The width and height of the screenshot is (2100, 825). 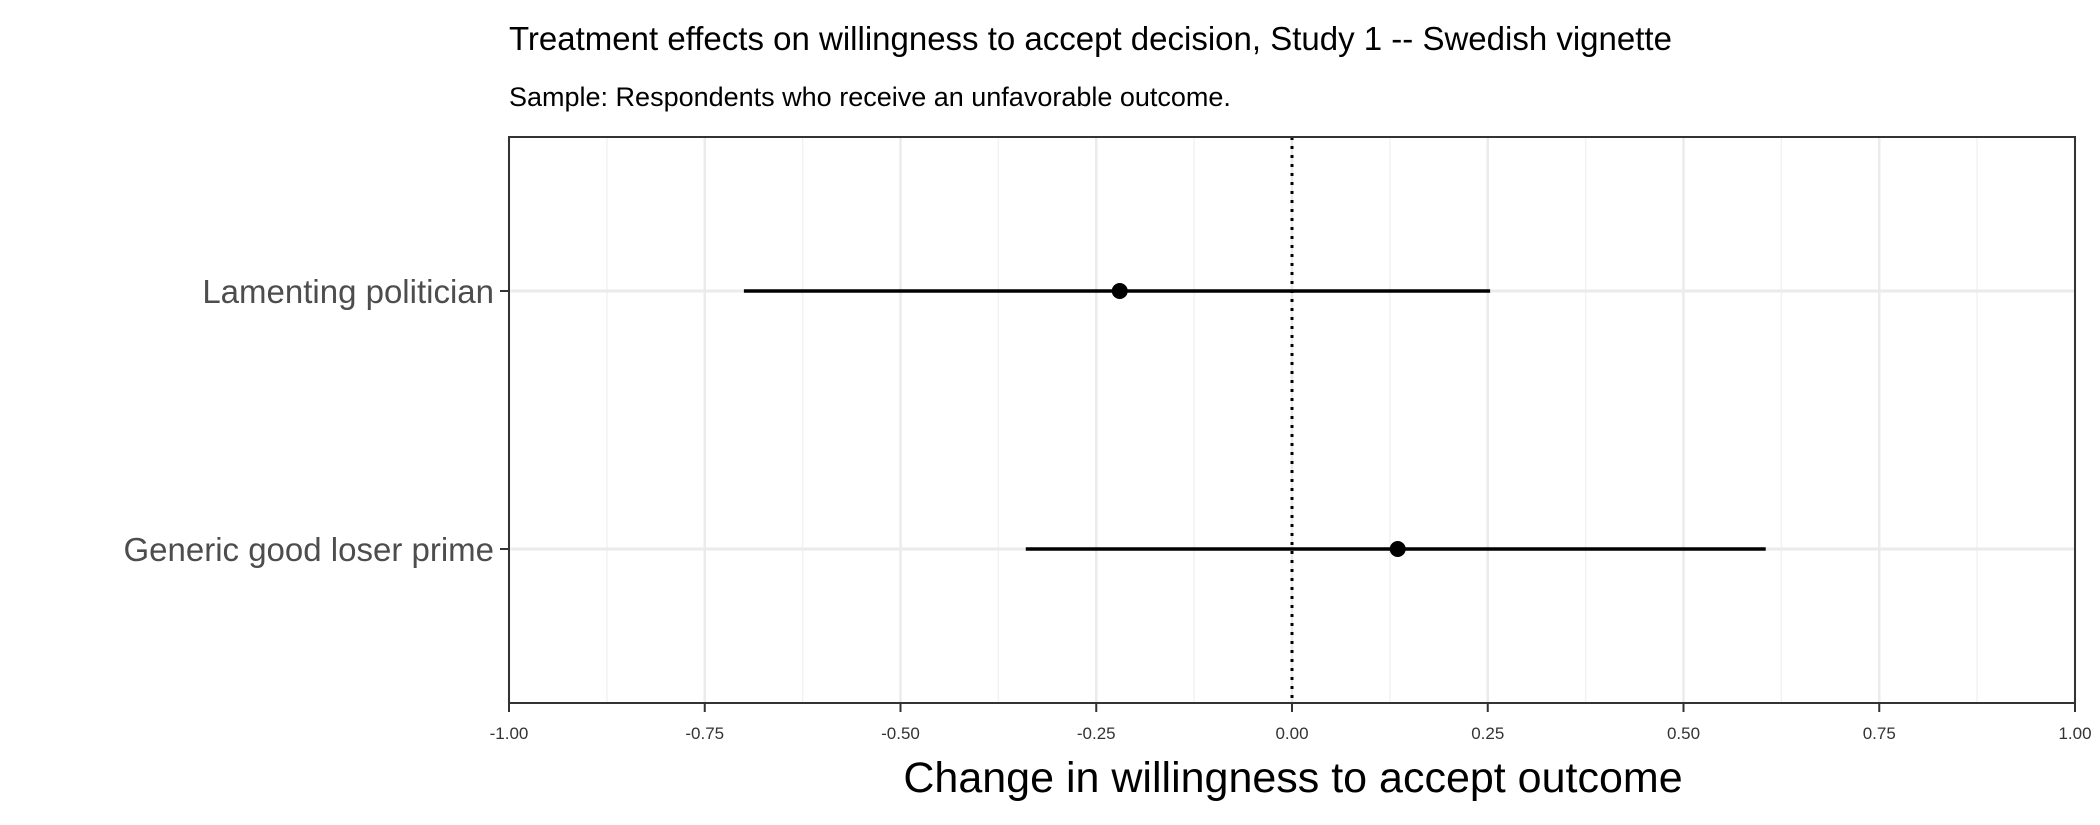 What do you see at coordinates (900, 733) in the screenshot?
I see `x-tick-label: -0.50` at bounding box center [900, 733].